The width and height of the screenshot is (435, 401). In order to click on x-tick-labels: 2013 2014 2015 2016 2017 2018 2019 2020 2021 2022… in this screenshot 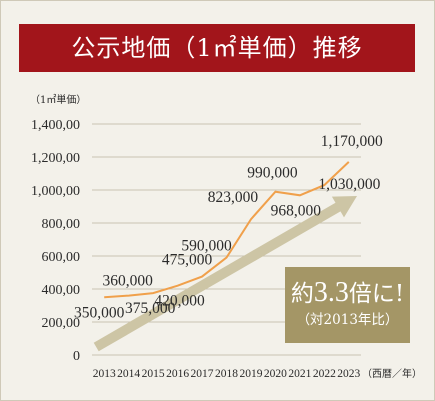, I will do `click(227, 374)`.